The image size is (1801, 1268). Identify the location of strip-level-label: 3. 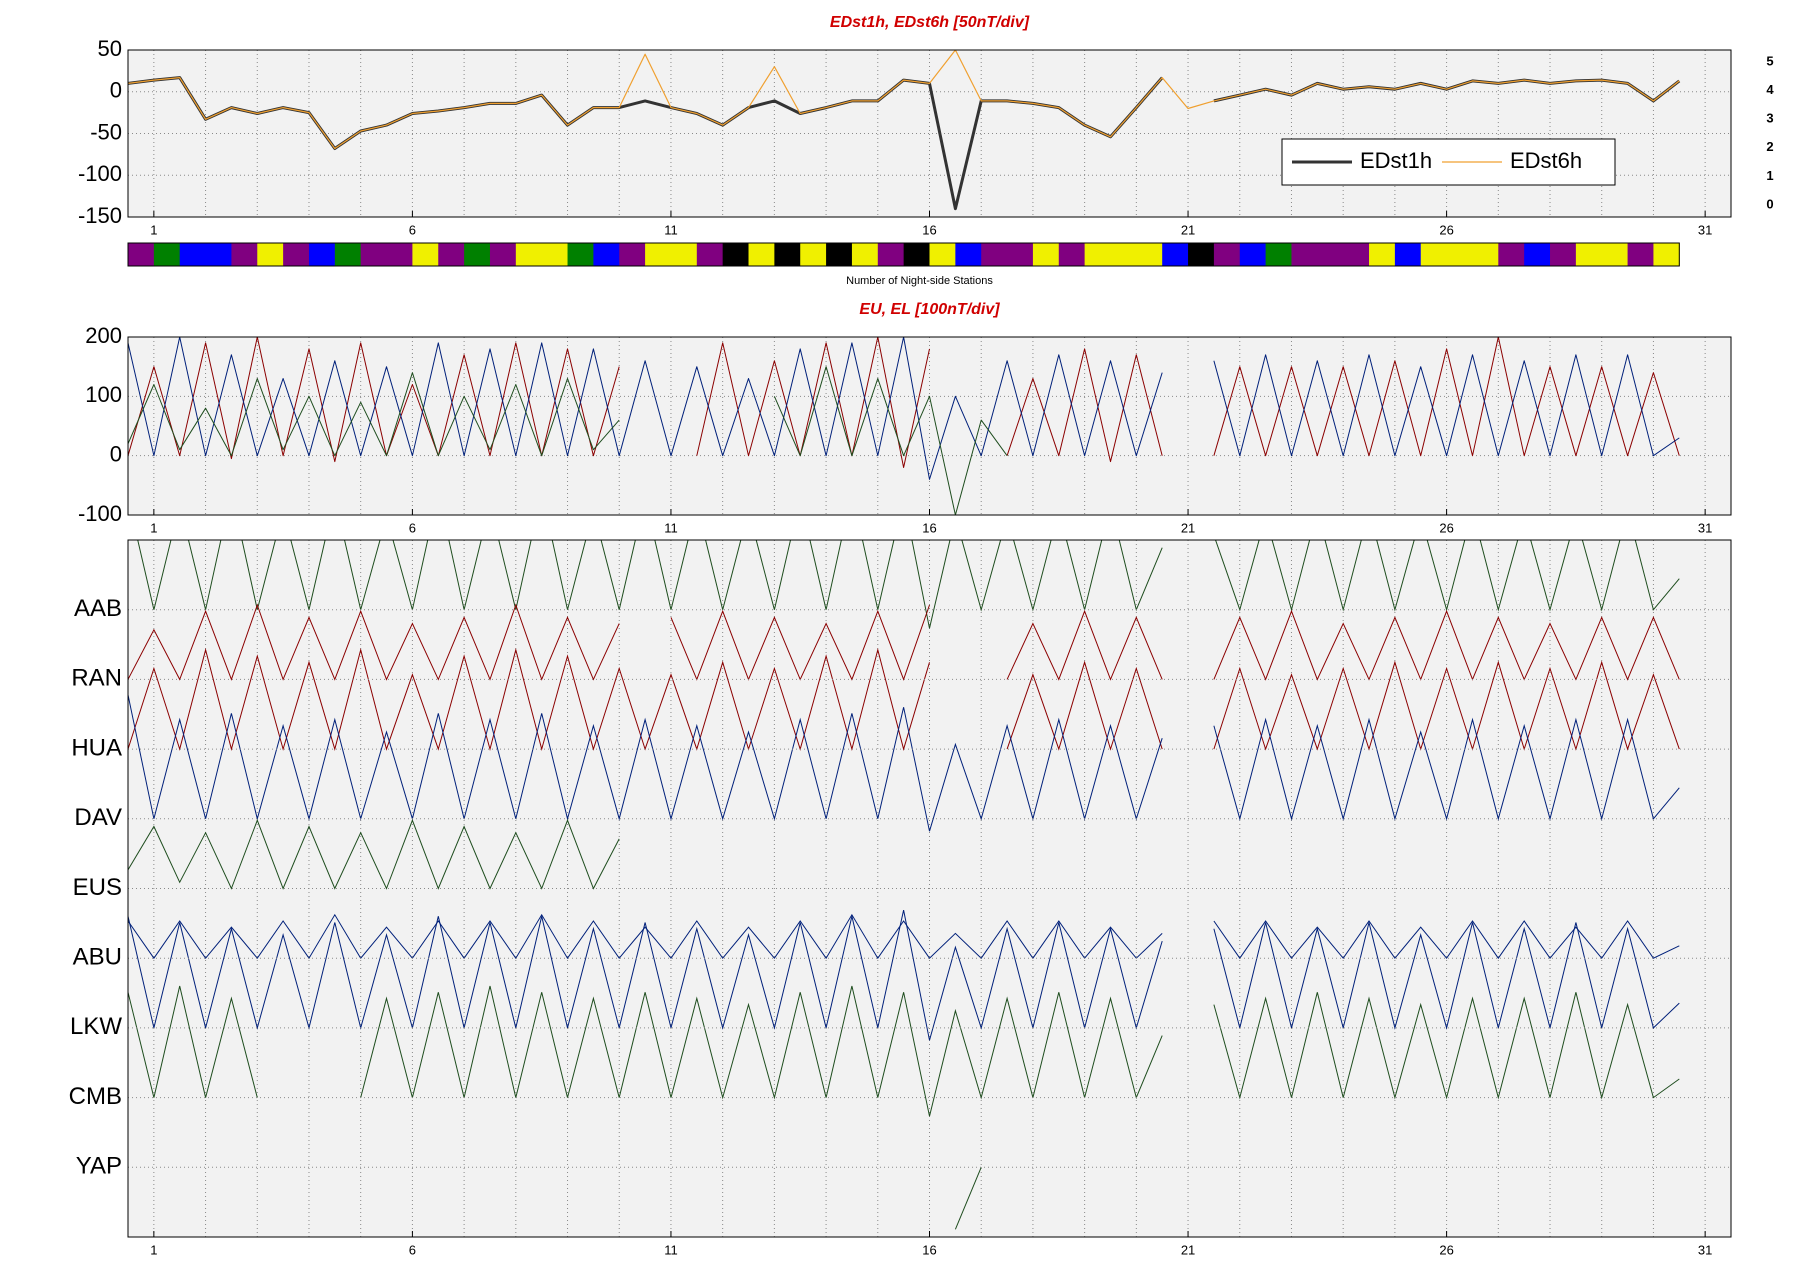
(1769, 118).